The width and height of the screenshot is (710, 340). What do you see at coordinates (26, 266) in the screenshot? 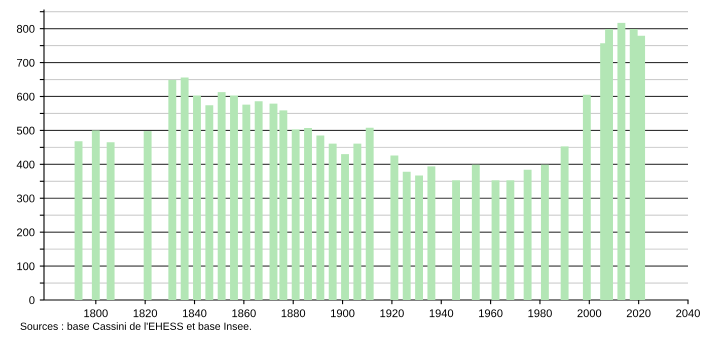
I see `y-tick-label: 100` at bounding box center [26, 266].